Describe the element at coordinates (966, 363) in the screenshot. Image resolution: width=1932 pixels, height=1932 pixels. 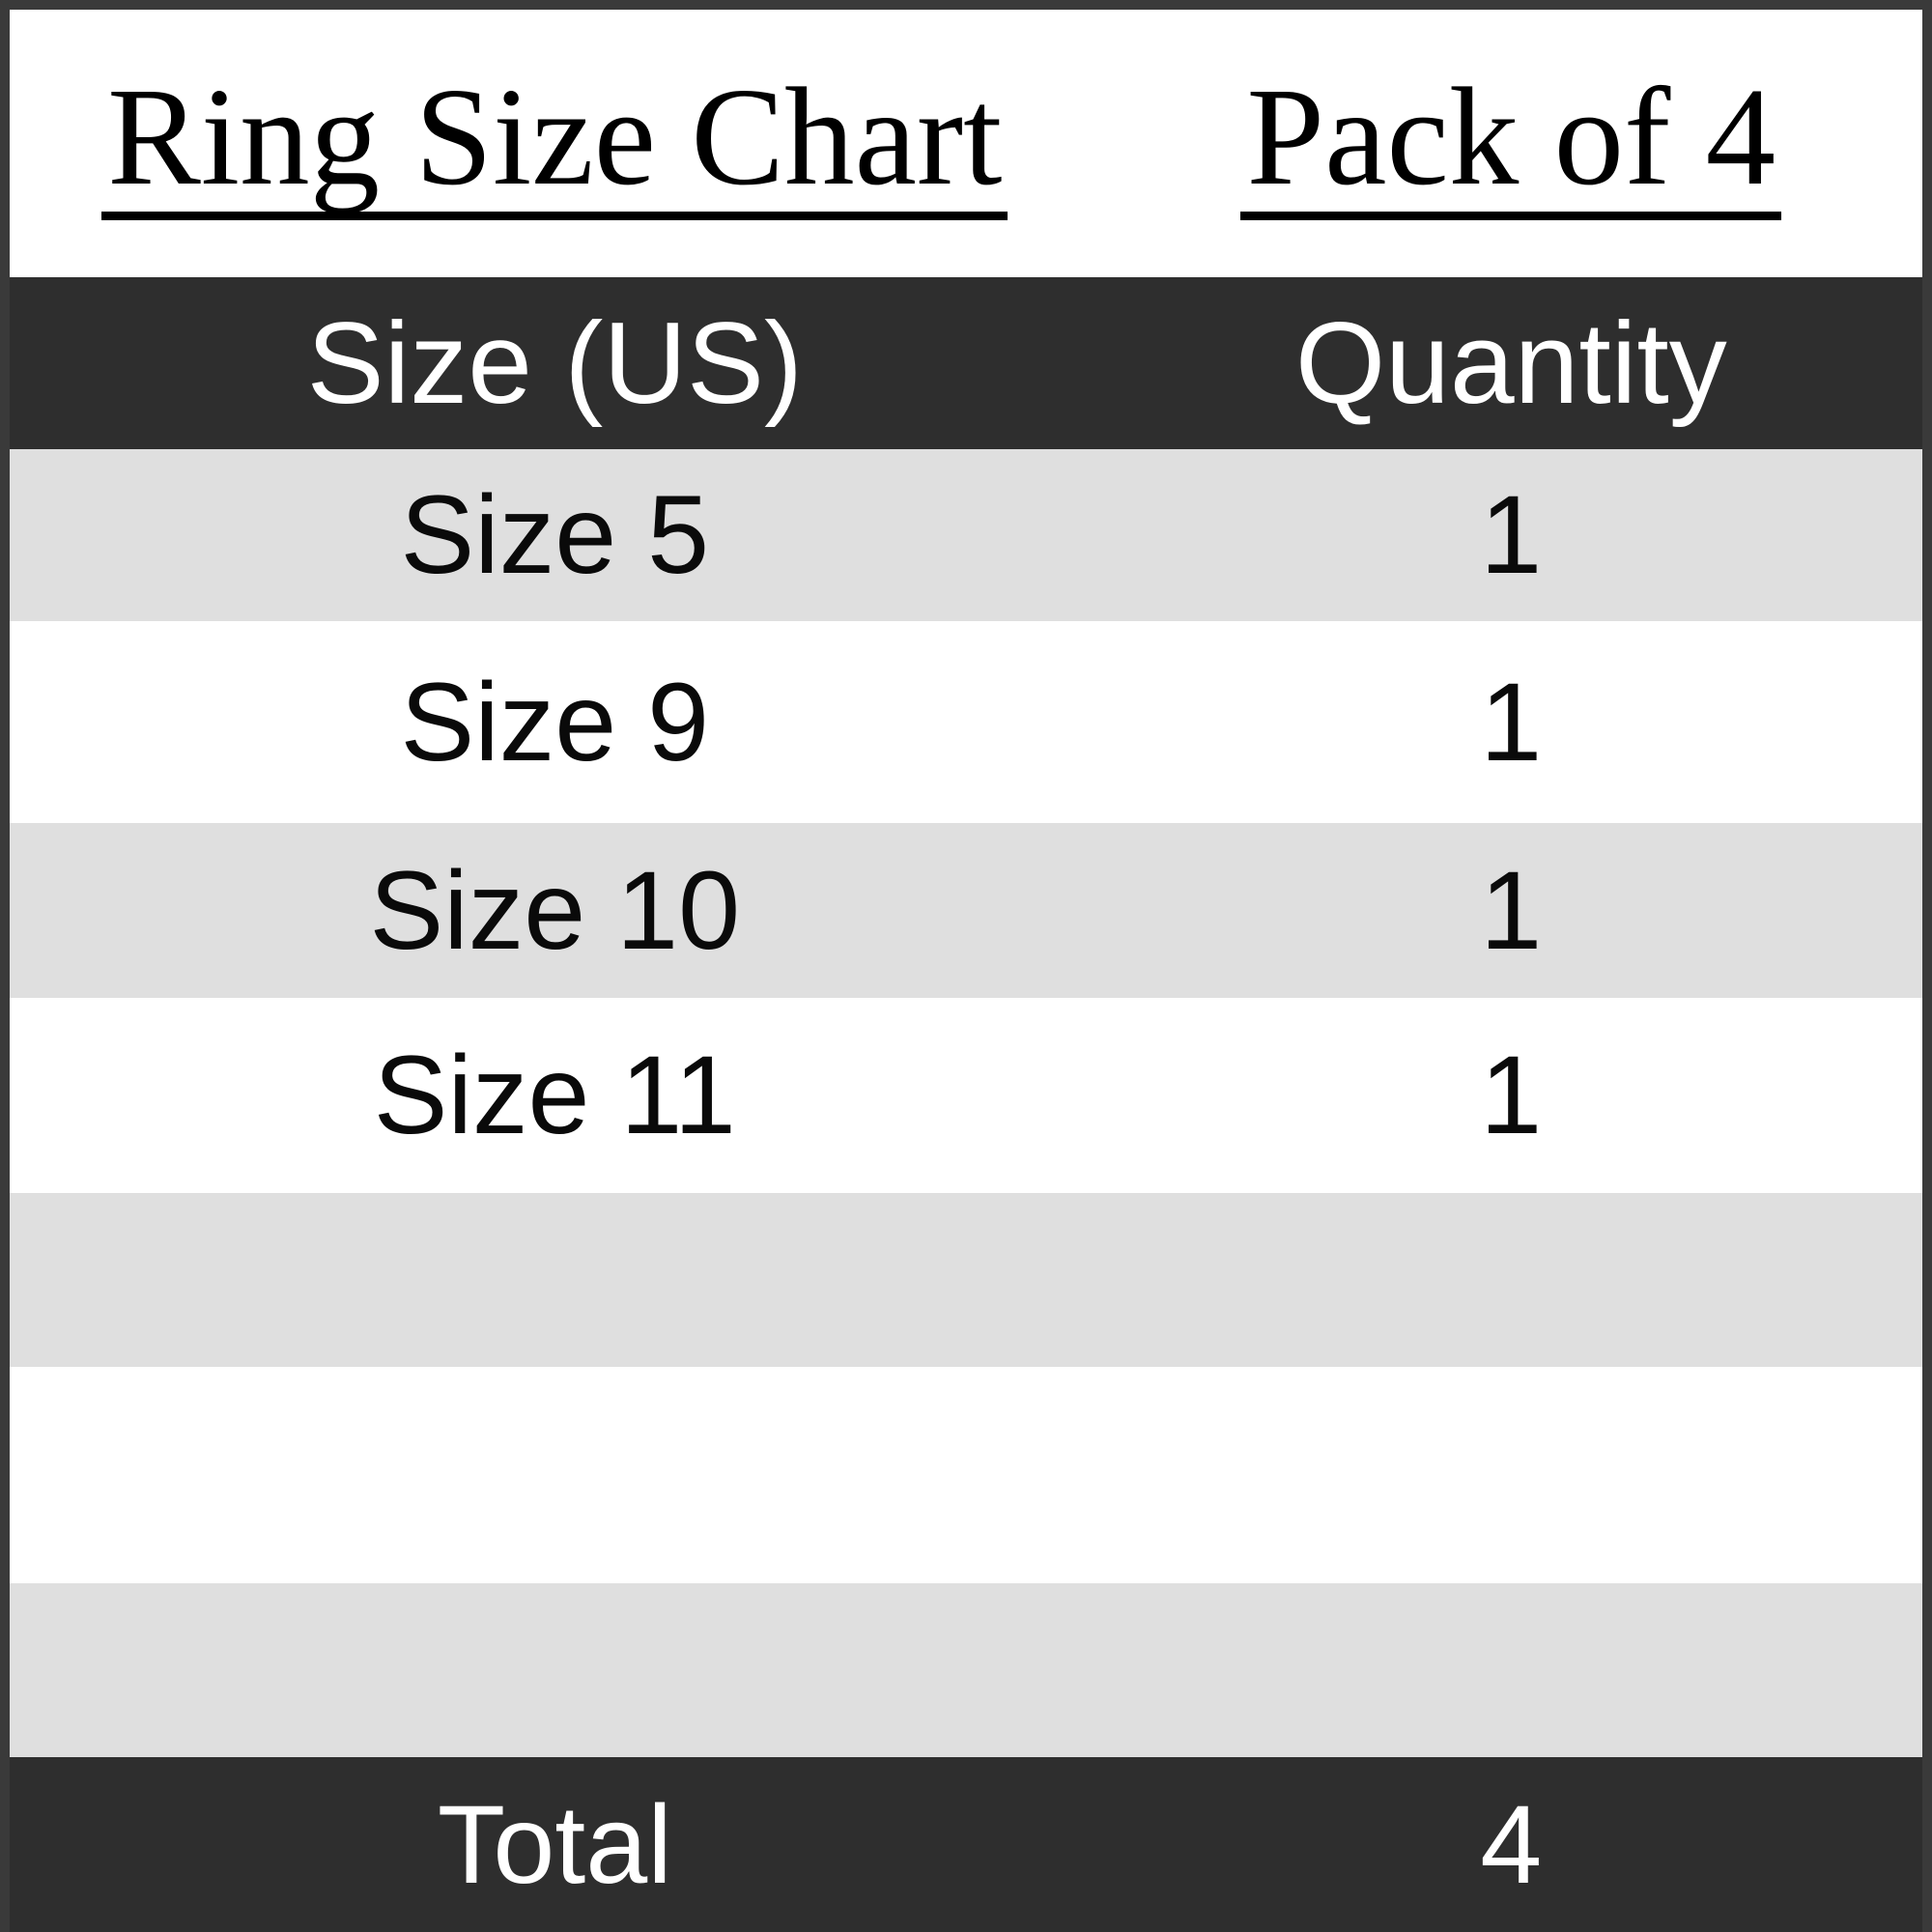
I see `table-header-row: Size (US) Quantity` at that location.